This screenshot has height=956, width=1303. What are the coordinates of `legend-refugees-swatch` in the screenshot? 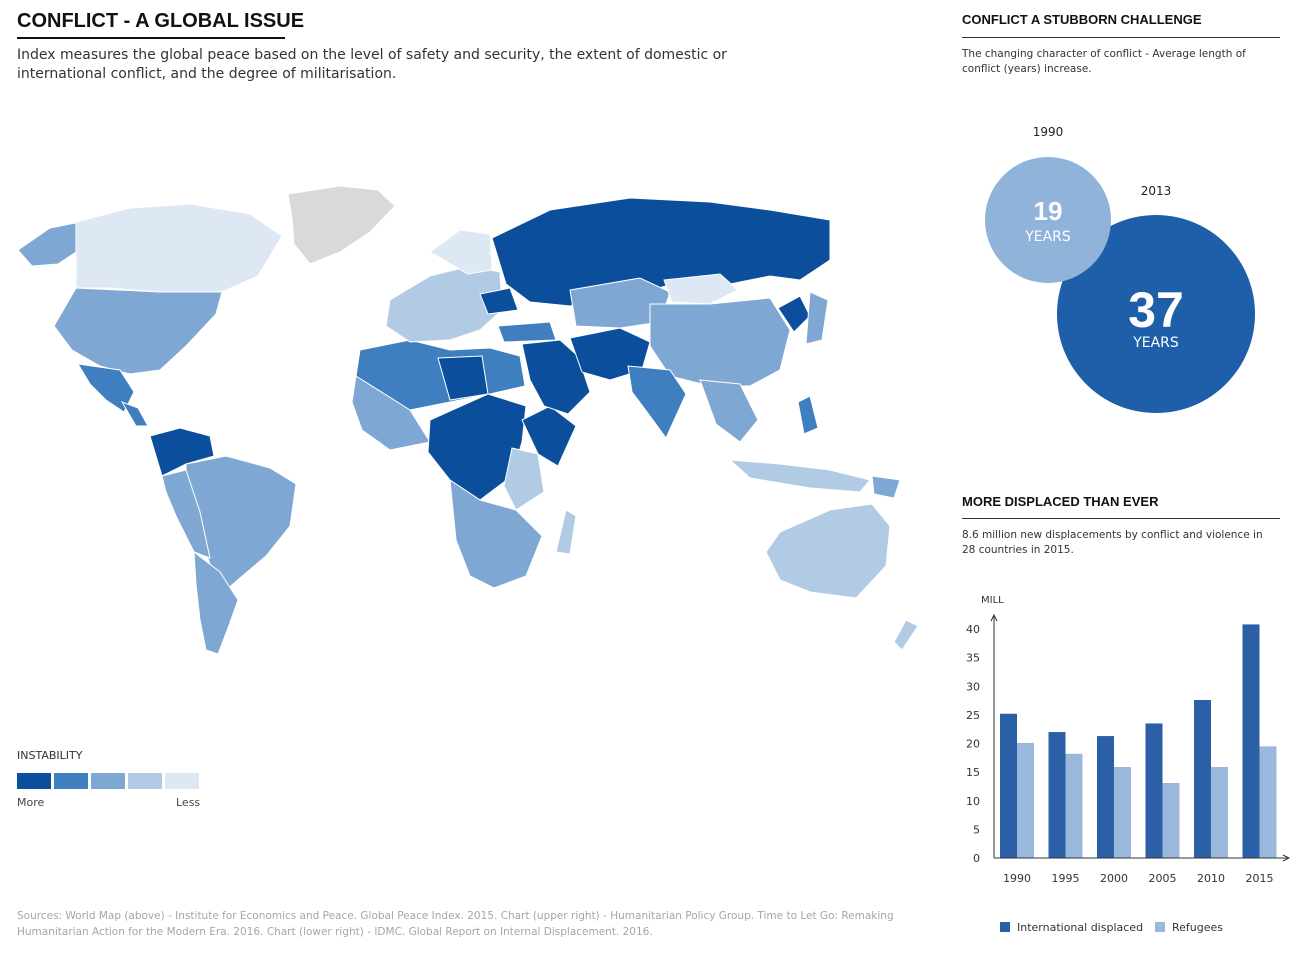 It's located at (1160, 927).